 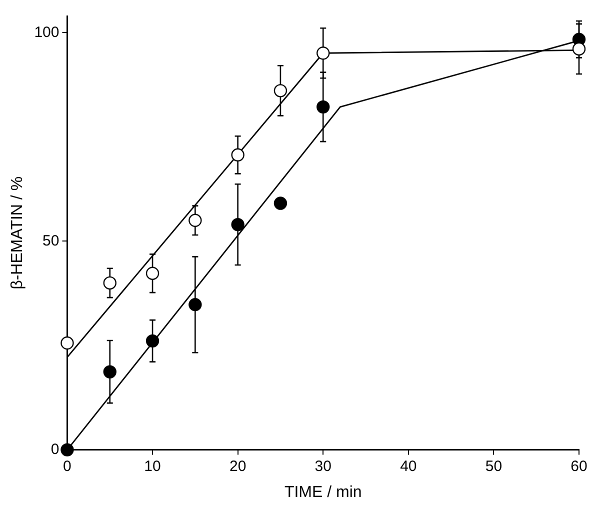 What do you see at coordinates (152, 466) in the screenshot?
I see `x-tick-label: 10` at bounding box center [152, 466].